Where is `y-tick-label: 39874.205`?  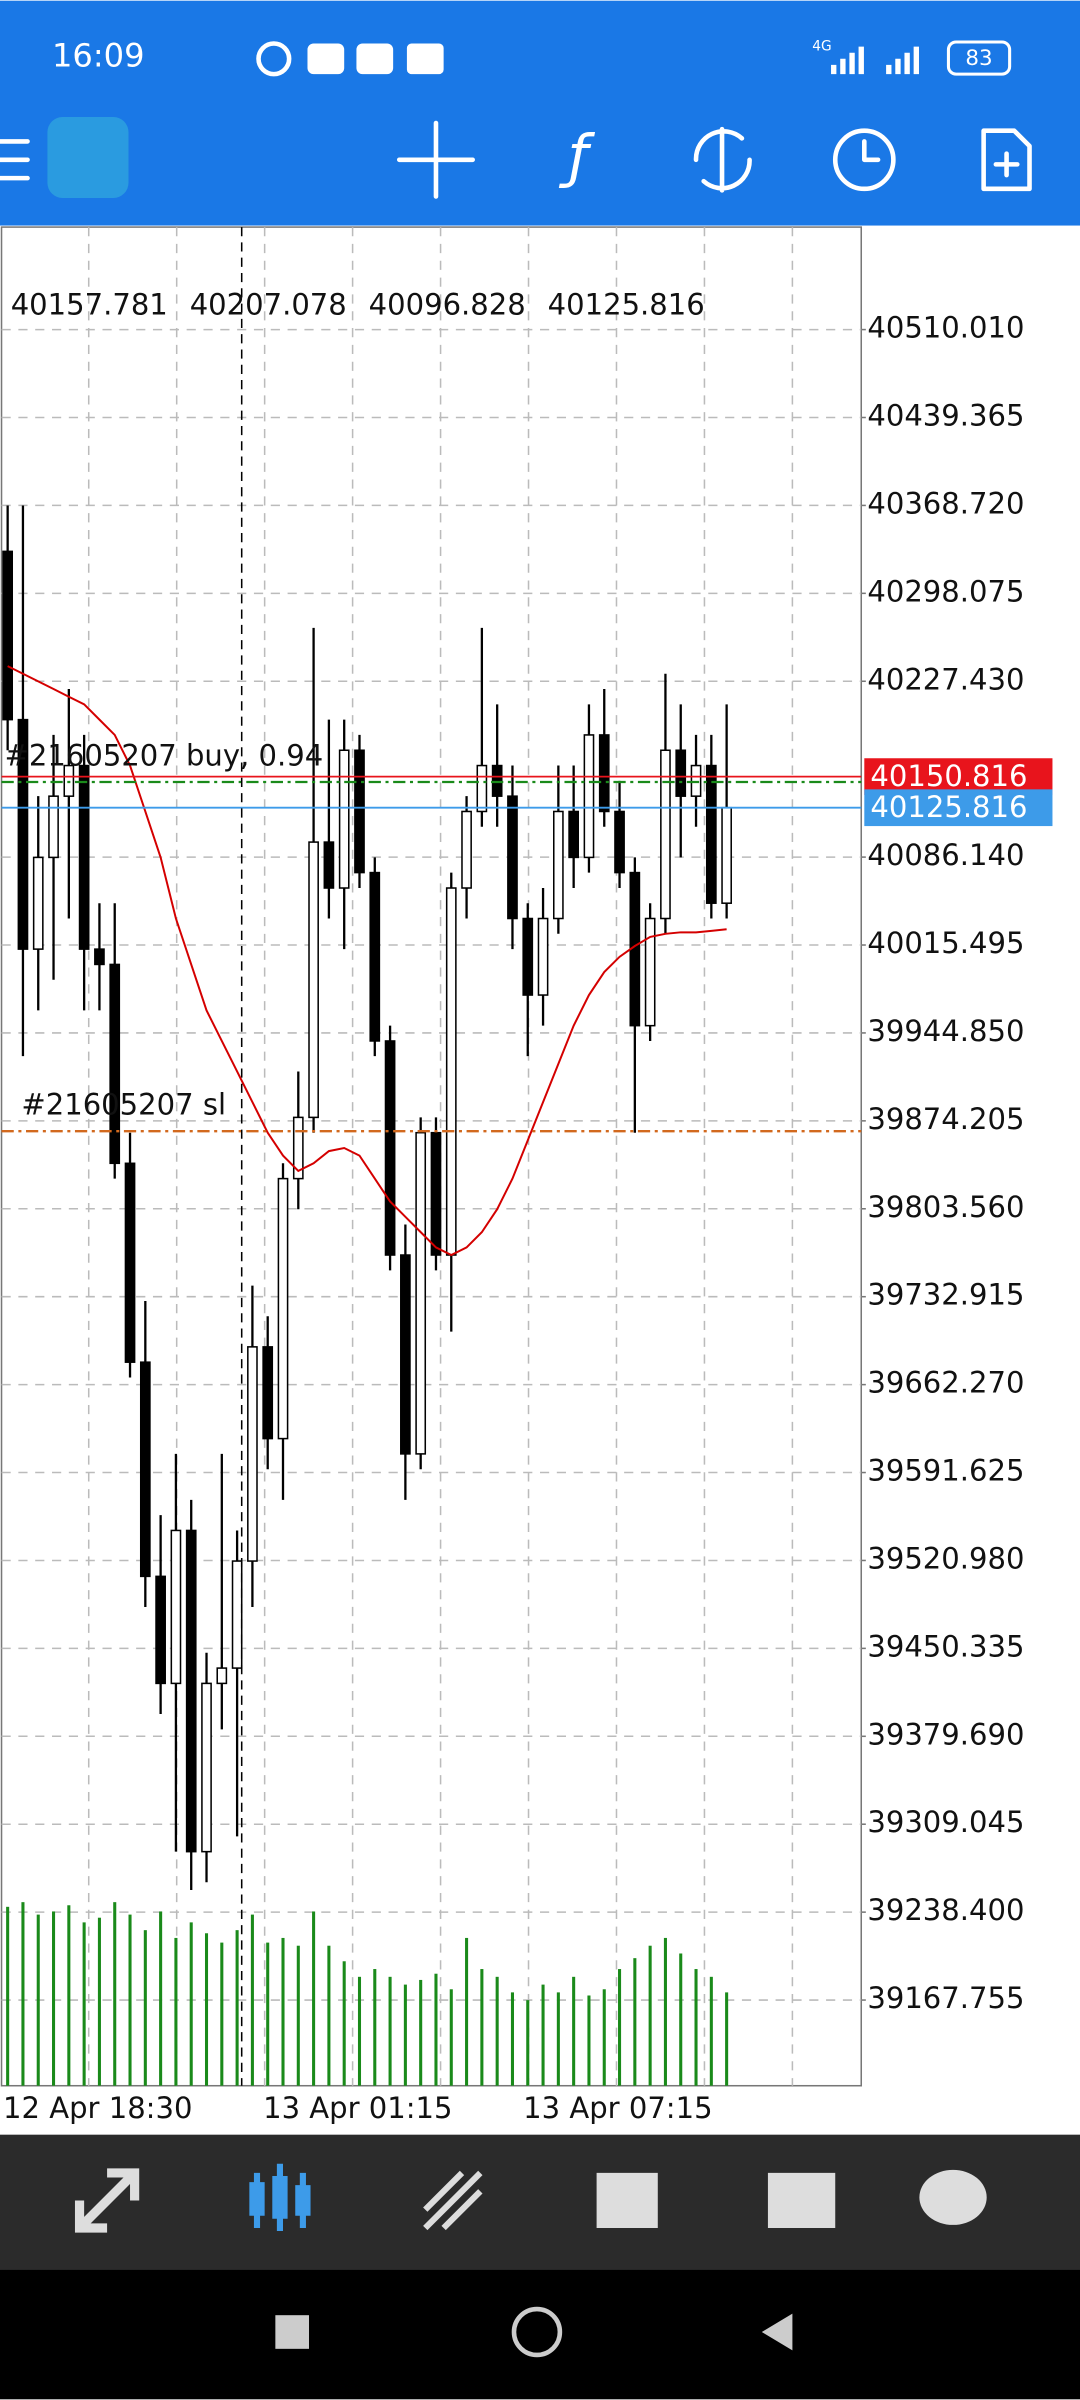 y-tick-label: 39874.205 is located at coordinates (945, 1119).